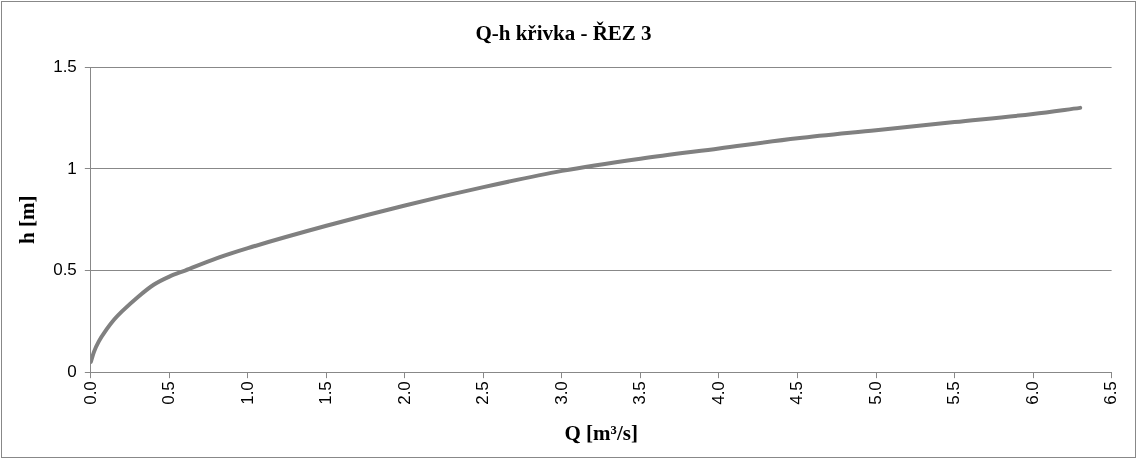 This screenshot has width=1137, height=459. Describe the element at coordinates (954, 393) in the screenshot. I see `x-tick-label: 5.5` at that location.